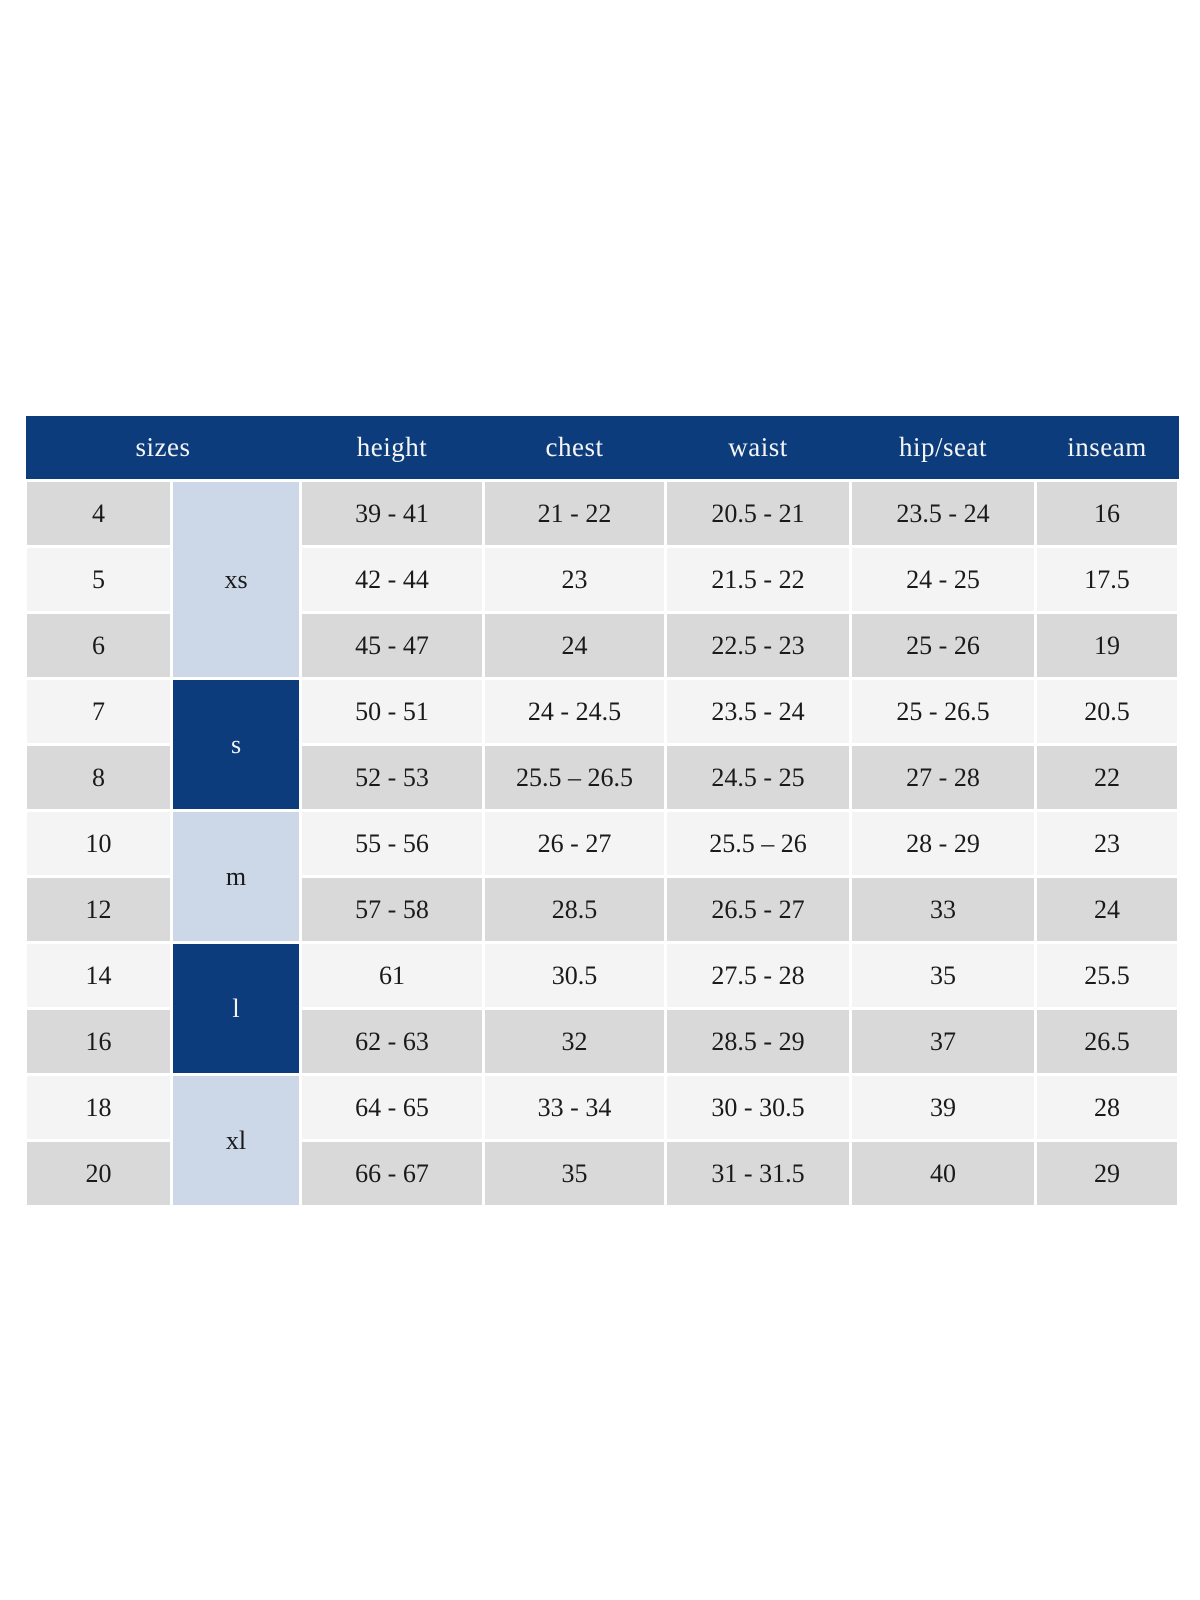 This screenshot has width=1200, height=1600. I want to click on inseam-cell: 23, so click(1107, 843).